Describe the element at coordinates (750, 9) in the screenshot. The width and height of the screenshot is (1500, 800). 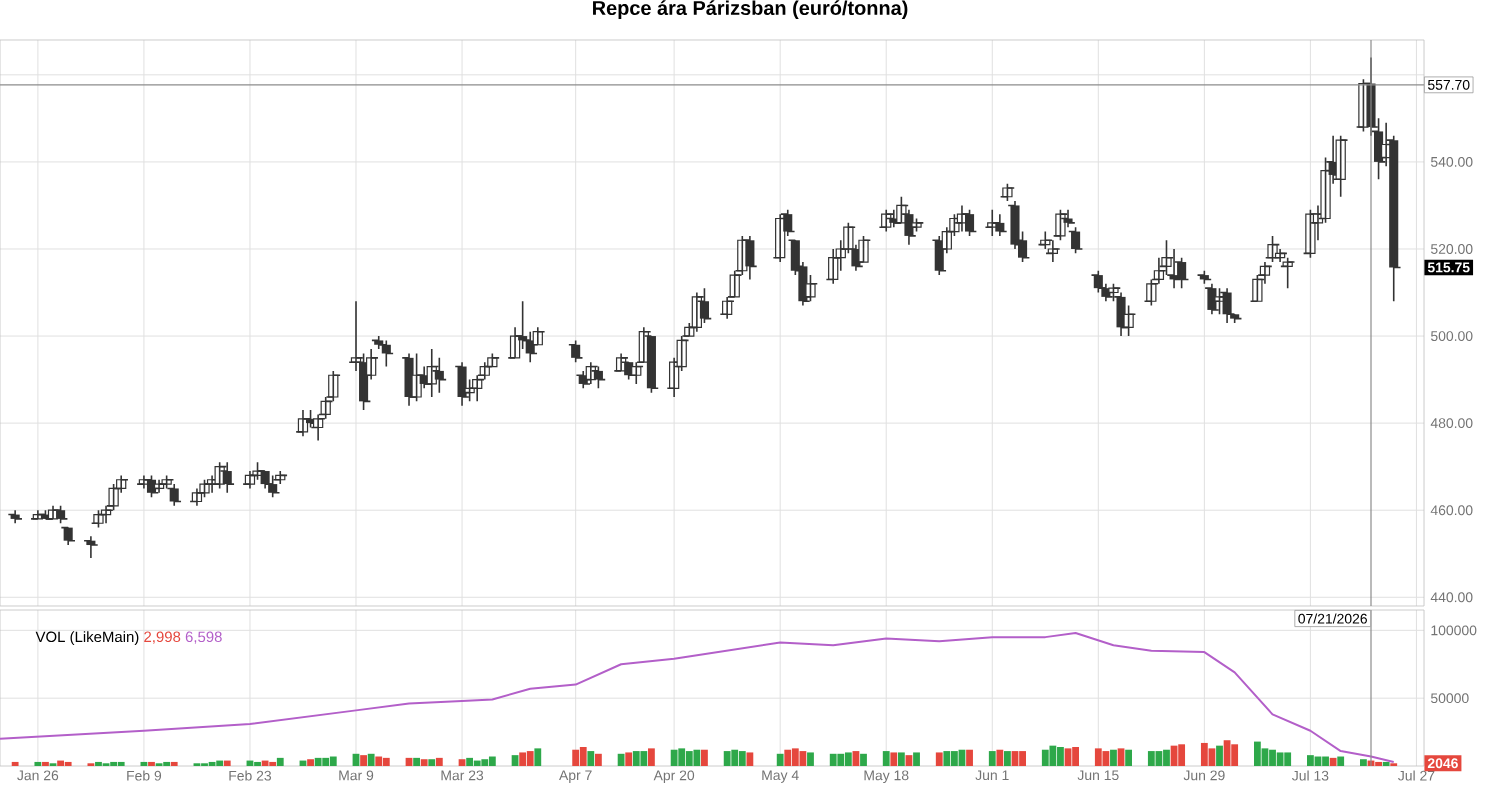
I see `chart-title: Repce ára Párizsban (euró/tonna)` at that location.